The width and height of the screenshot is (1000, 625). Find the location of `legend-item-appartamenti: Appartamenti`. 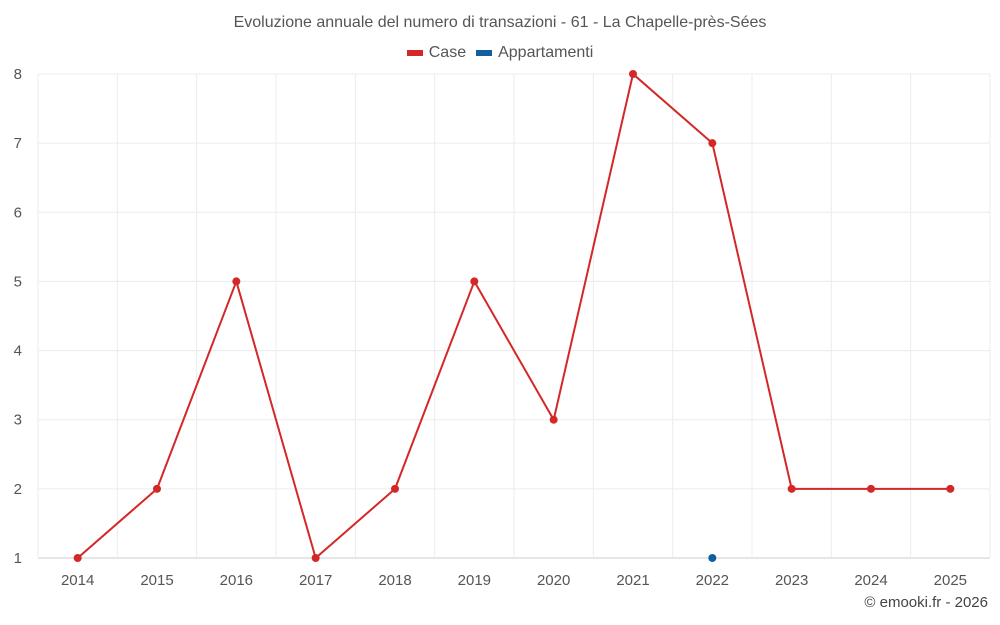

legend-item-appartamenti: Appartamenti is located at coordinates (534, 53).